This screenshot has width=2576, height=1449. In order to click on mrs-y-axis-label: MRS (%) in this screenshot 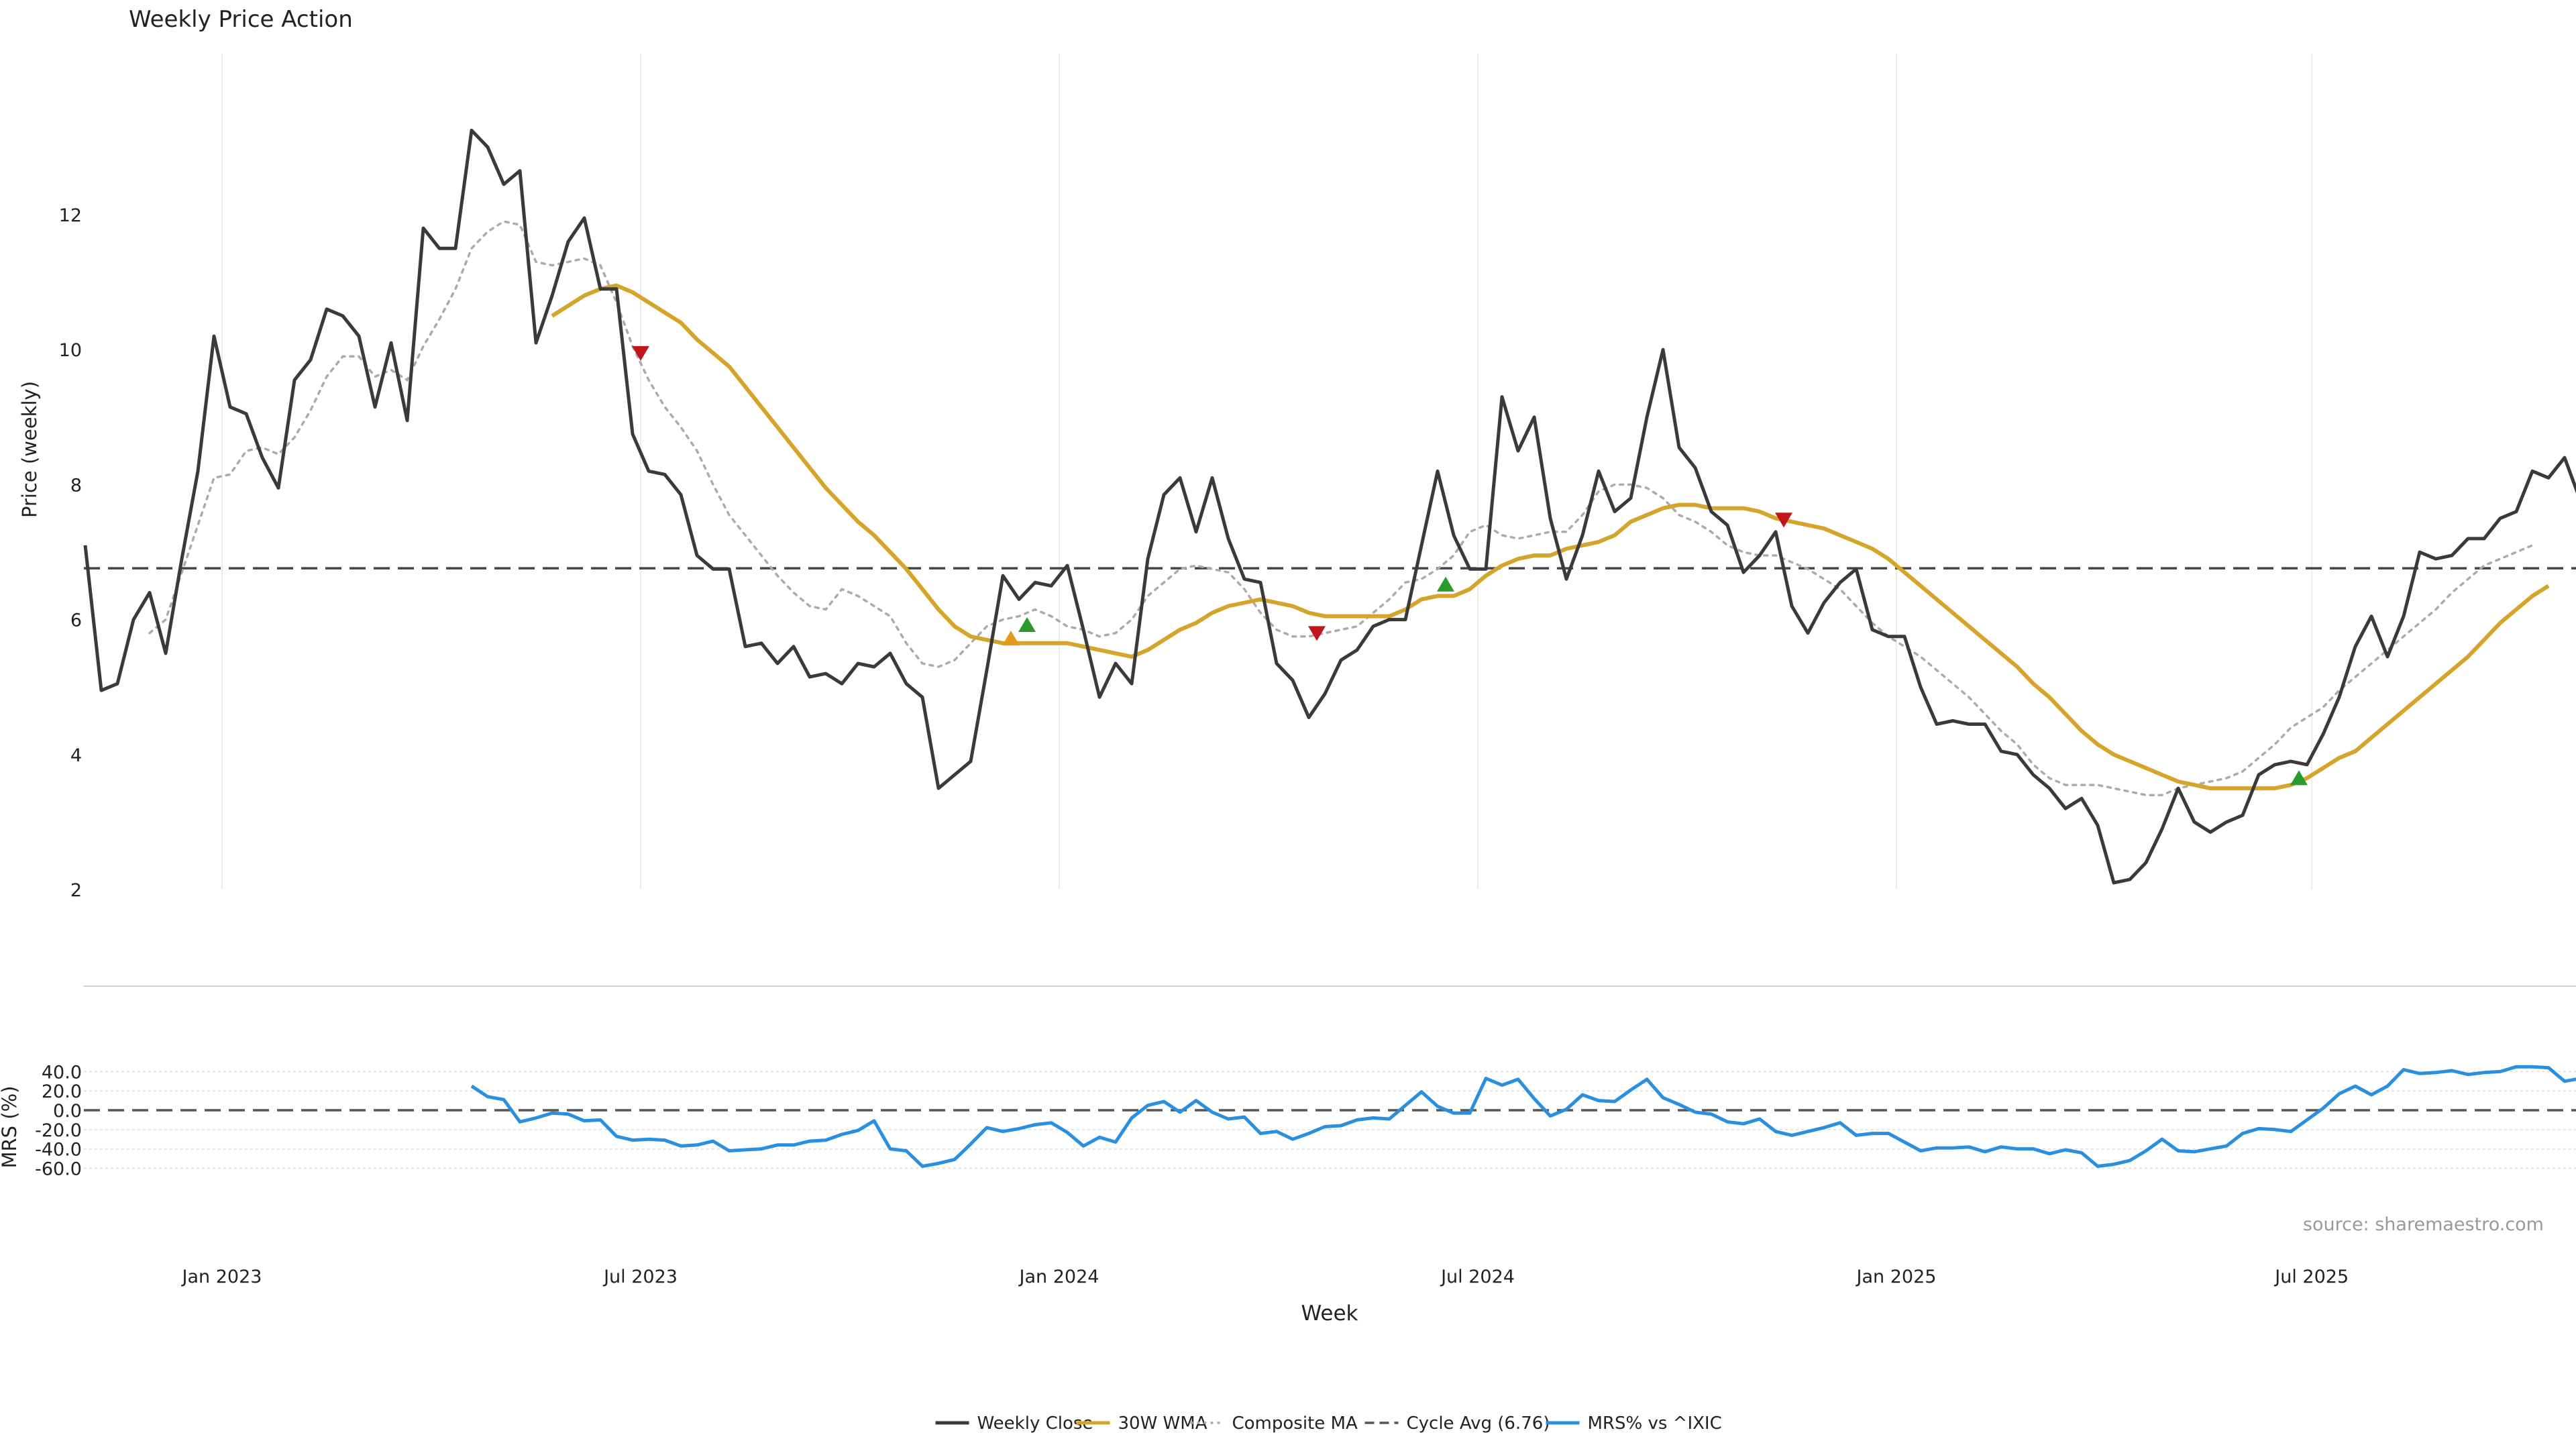, I will do `click(10, 1127)`.